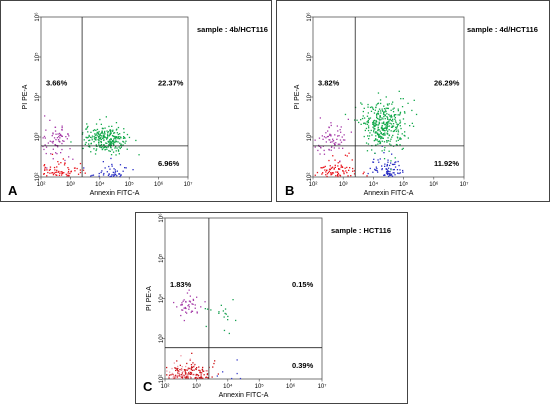  What do you see at coordinates (13, 190) in the screenshot?
I see `panel-label: A` at bounding box center [13, 190].